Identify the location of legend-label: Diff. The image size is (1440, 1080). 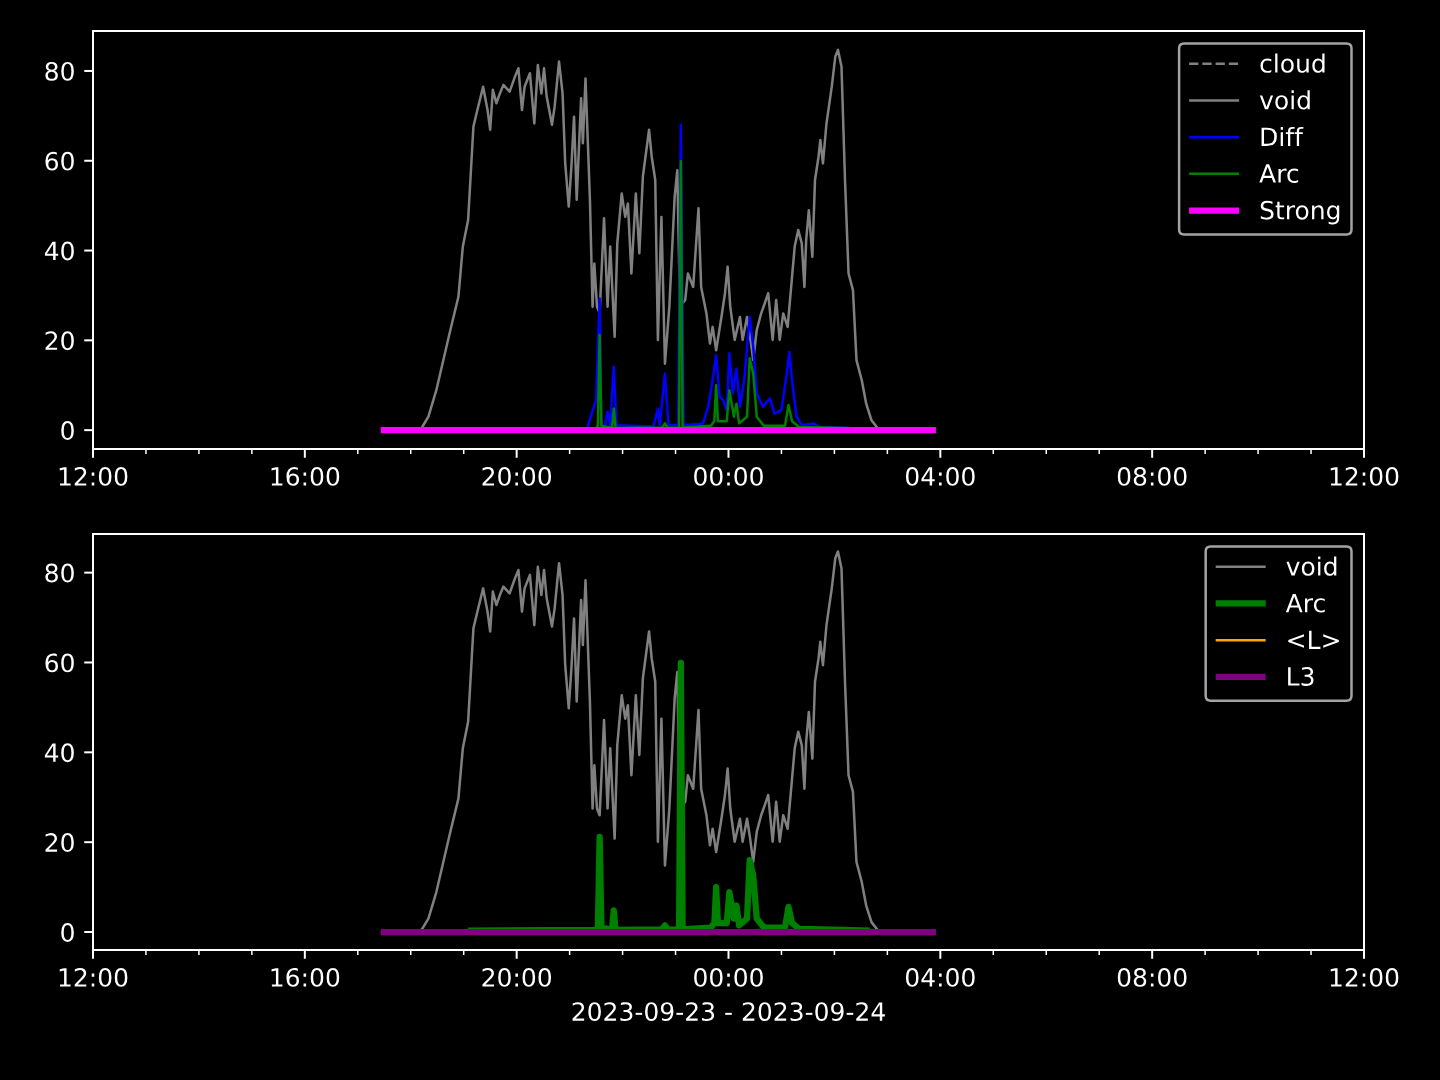
(1282, 136).